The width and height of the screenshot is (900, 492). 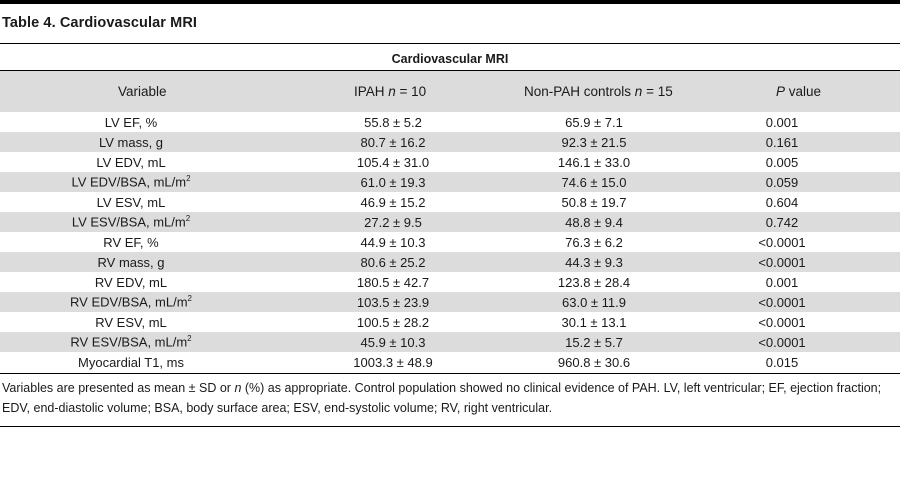 I want to click on cell-ipah-text: 100.5 ± 28.2, so click(x=393, y=322).